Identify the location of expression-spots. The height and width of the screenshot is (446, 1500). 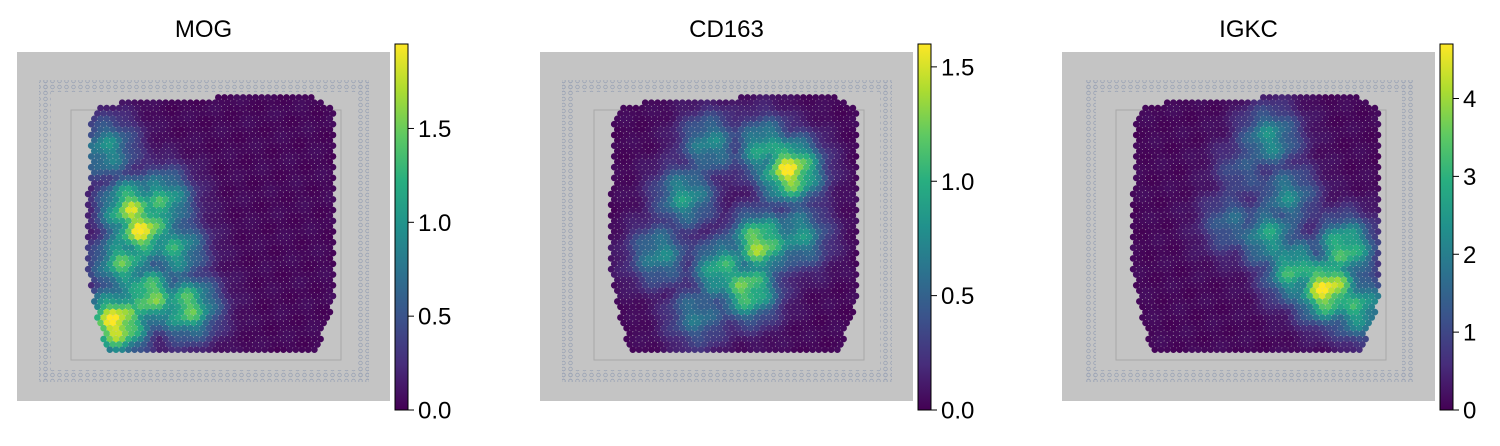
(733, 224).